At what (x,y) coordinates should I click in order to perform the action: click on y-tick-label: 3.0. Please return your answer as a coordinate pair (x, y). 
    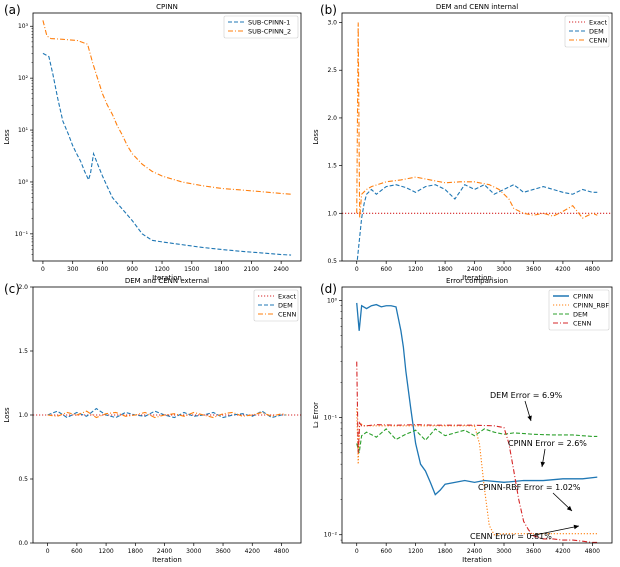
    Looking at the image, I should click on (332, 23).